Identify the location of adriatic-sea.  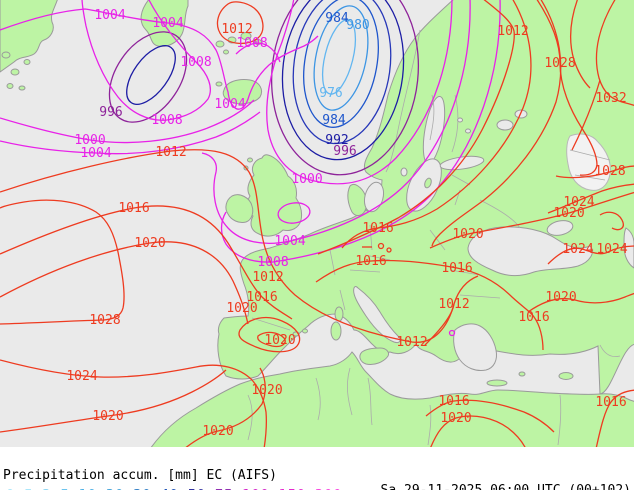
(377, 314).